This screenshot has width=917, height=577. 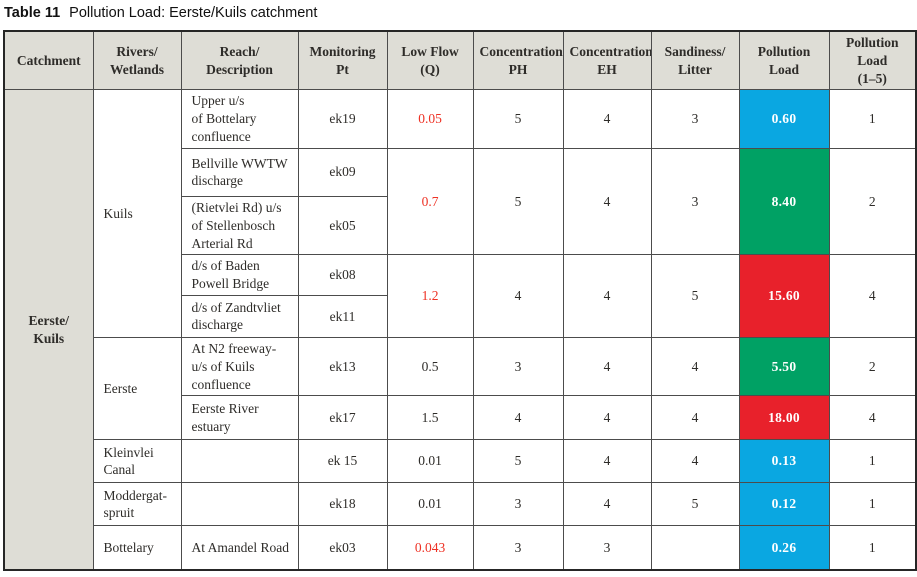 What do you see at coordinates (872, 60) in the screenshot?
I see `col-header-pollution-load-scale: Pollution Load (1–5)` at bounding box center [872, 60].